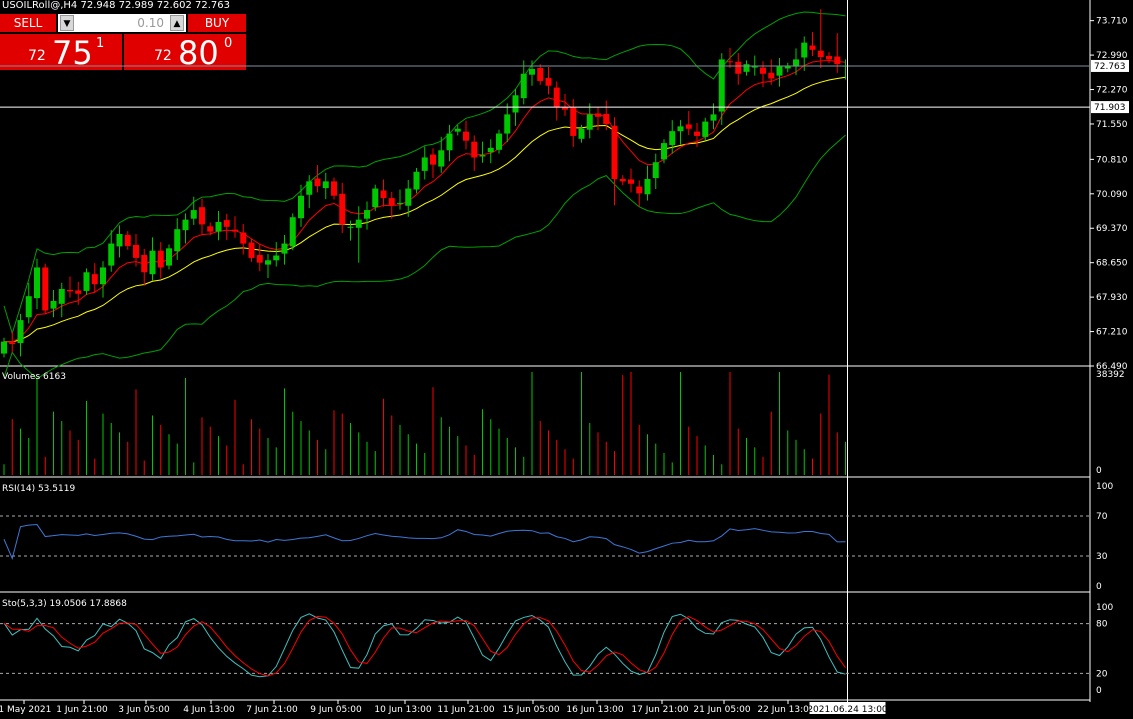 Image resolution: width=1133 pixels, height=719 pixels. I want to click on price-tick-label: 72.990, so click(1112, 56).